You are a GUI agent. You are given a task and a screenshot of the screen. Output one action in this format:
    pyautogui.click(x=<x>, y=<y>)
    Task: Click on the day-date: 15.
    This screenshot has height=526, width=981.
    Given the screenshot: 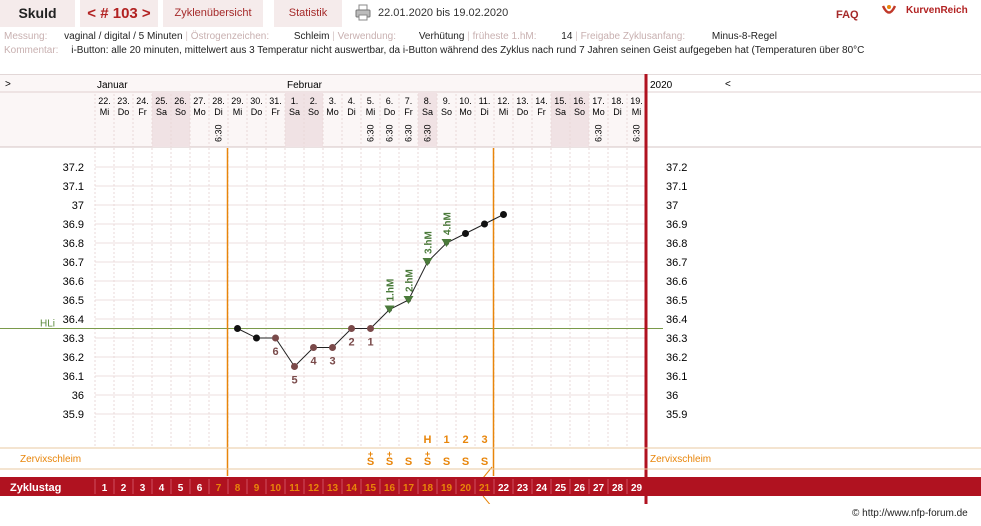 What is the action you would take?
    pyautogui.click(x=560, y=101)
    